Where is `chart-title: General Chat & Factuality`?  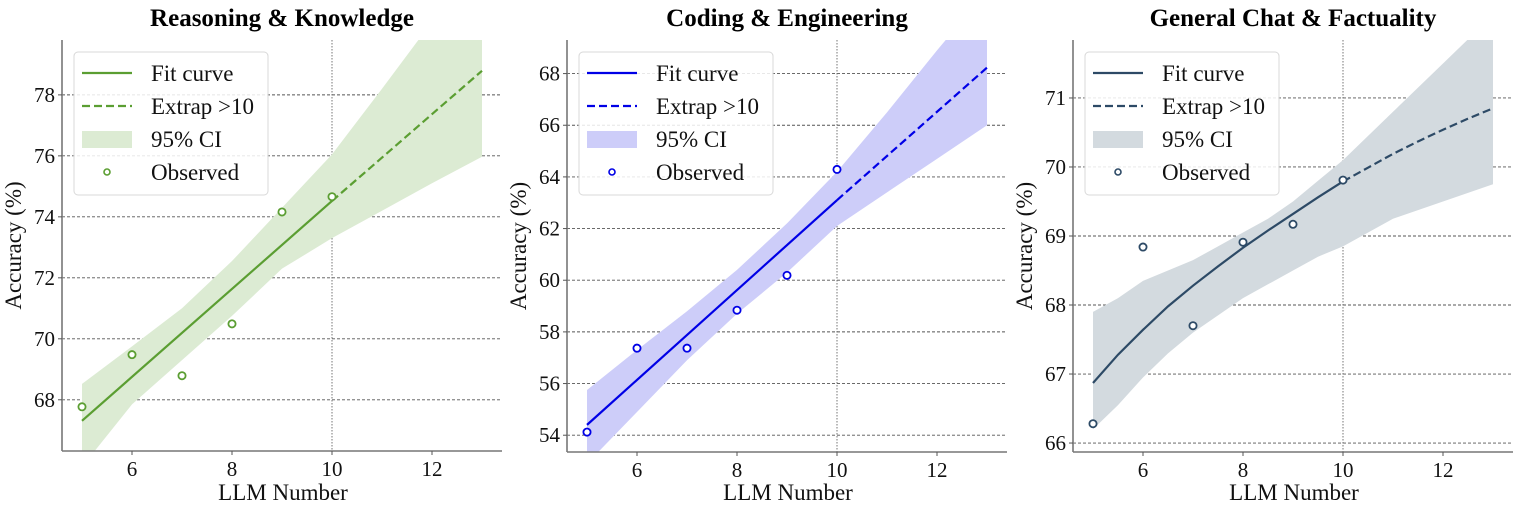
chart-title: General Chat & Factuality is located at coordinates (1293, 18).